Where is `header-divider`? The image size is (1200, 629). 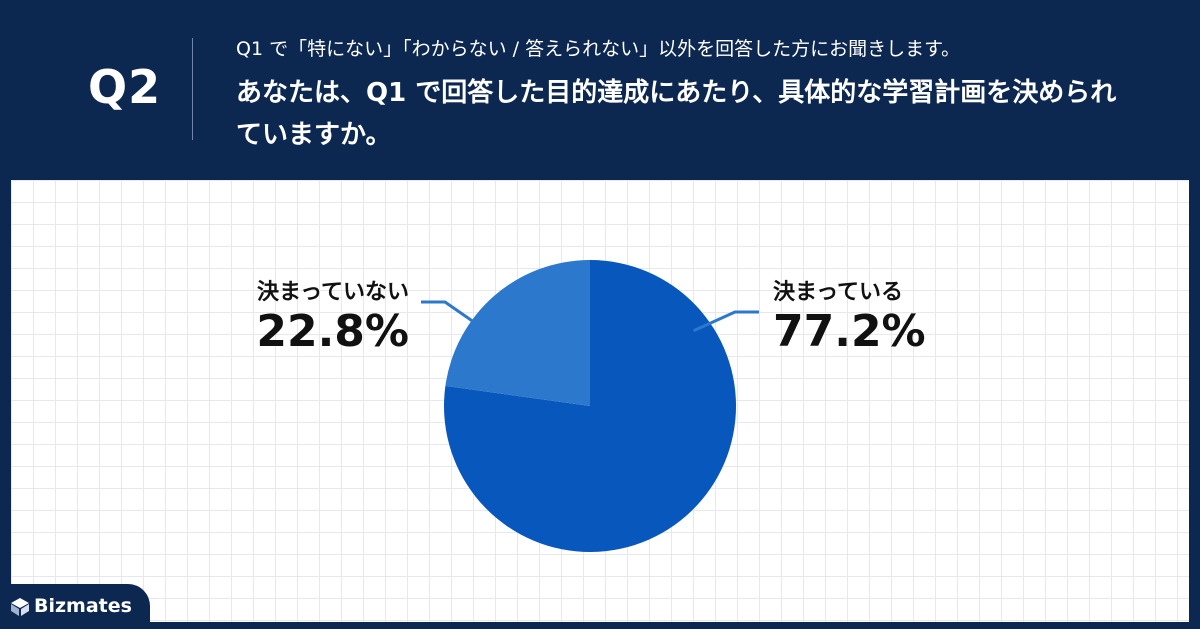
header-divider is located at coordinates (192, 89).